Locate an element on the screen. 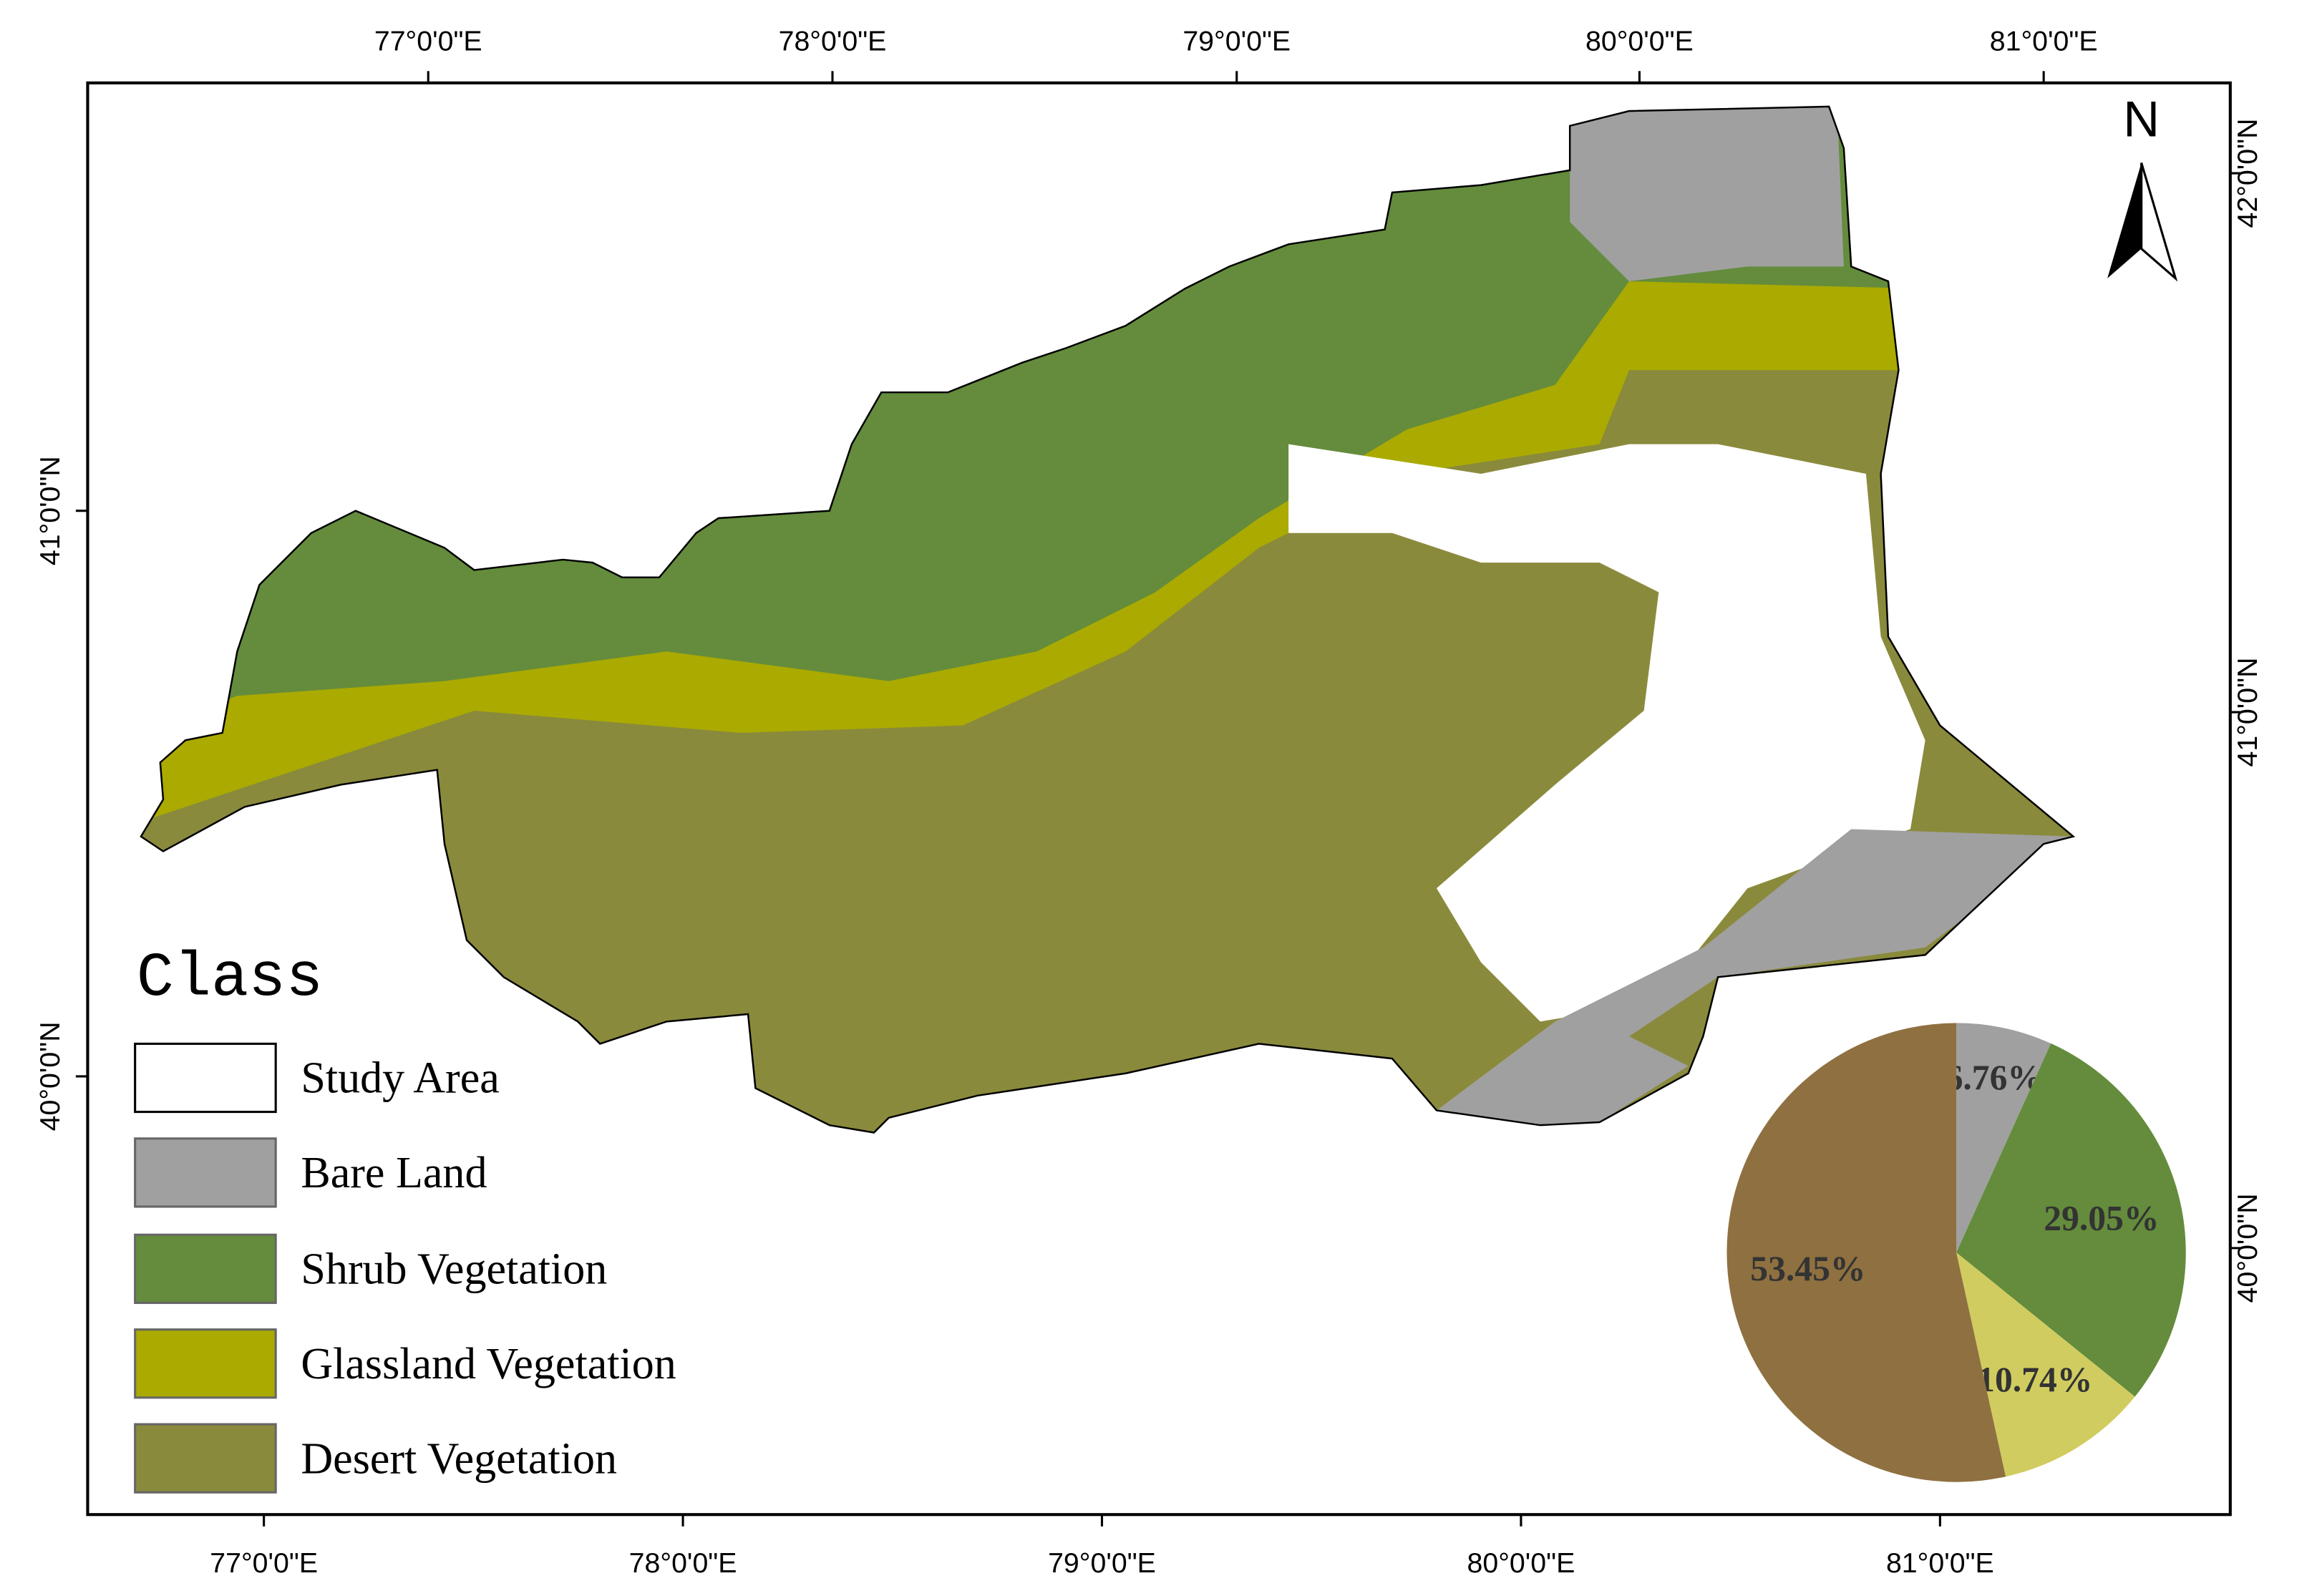  study-area-patch is located at coordinates (1606, 733).